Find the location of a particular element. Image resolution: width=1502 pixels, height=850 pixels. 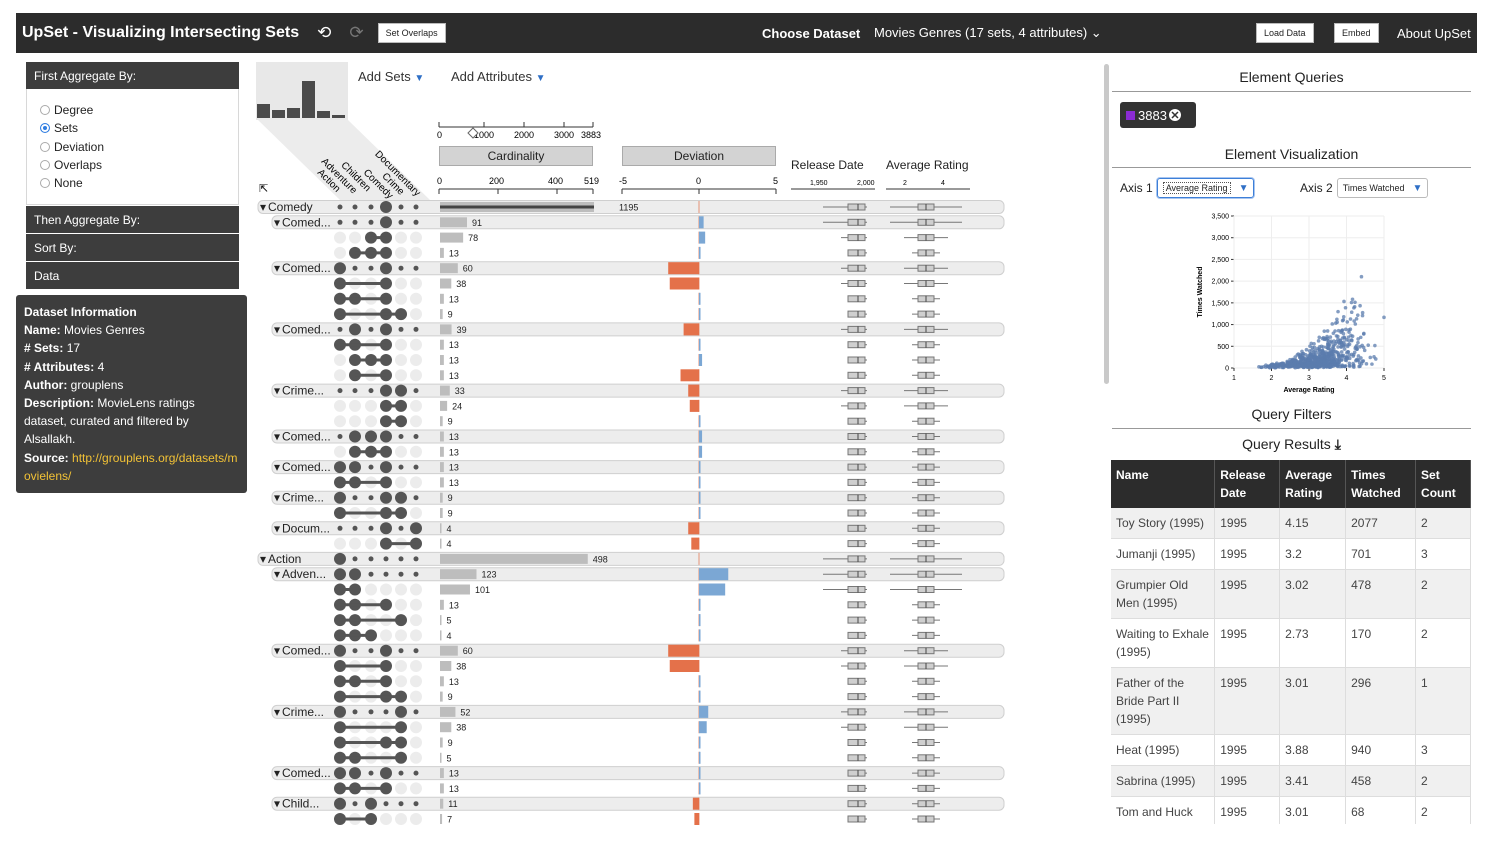

upset-row: ▾ Comed... 39 is located at coordinates (638, 329).